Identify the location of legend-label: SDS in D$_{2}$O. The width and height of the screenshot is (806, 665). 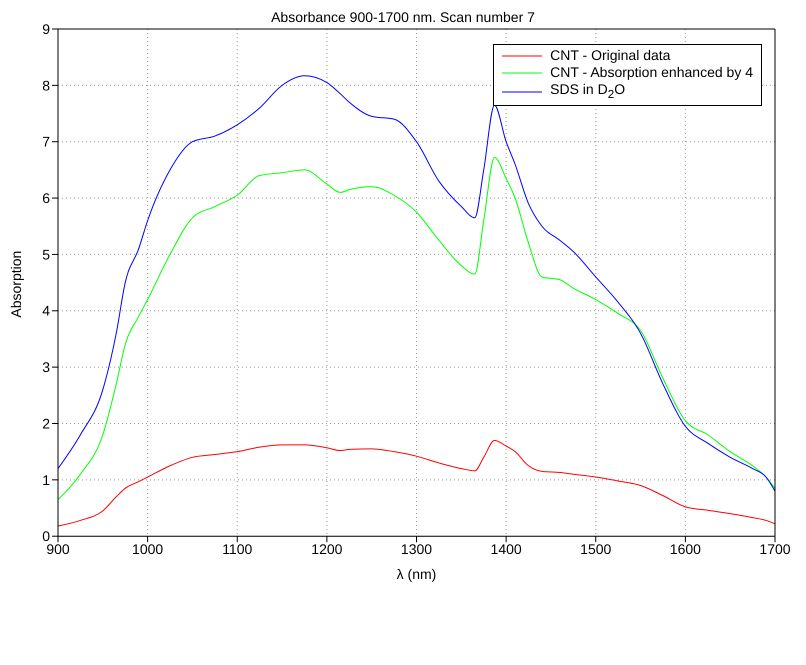
(588, 92).